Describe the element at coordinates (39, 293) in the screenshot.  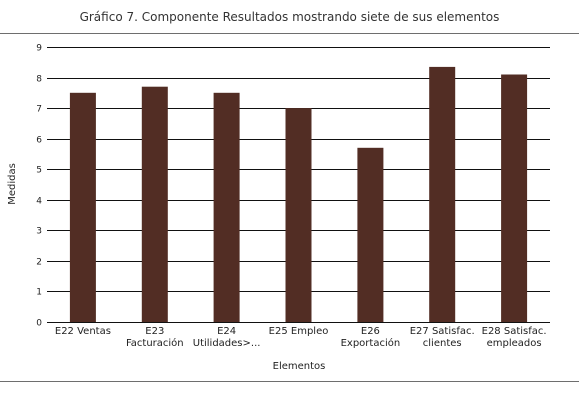
I see `y-tick-label: 1` at that location.